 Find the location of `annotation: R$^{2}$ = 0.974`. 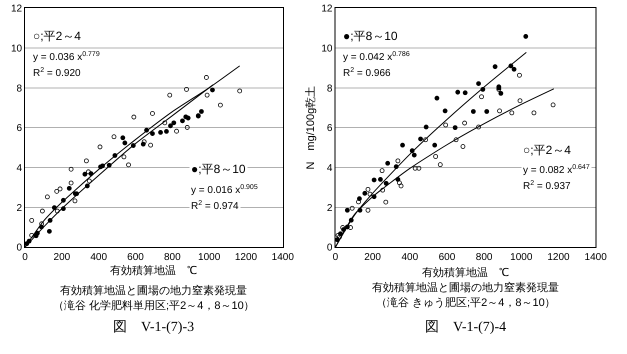

annotation: R$^{2}$ = 0.974 is located at coordinates (215, 206).